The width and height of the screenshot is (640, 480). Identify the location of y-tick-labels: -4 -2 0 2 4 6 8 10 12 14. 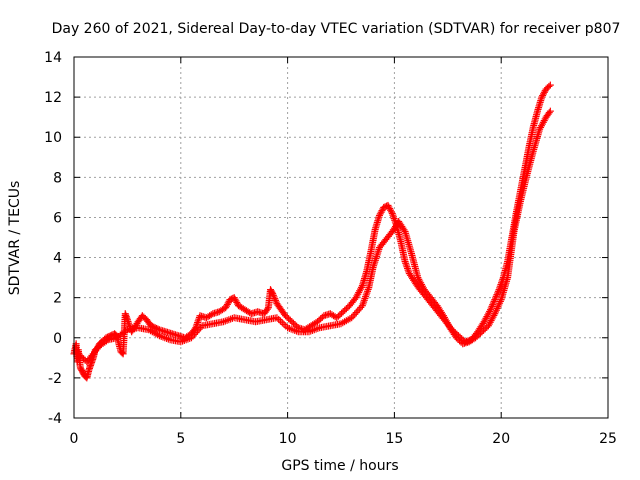
(53, 238).